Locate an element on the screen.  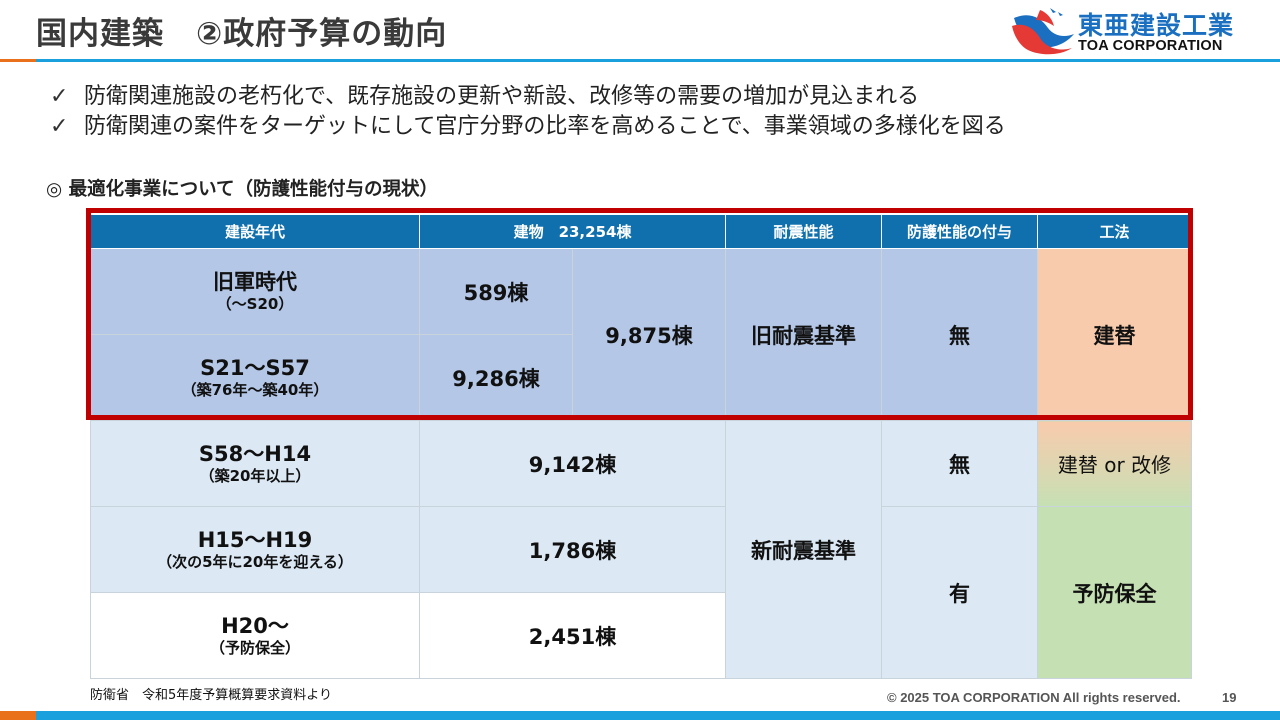
era-cell: H20～ （予防保全） is located at coordinates (255, 635).